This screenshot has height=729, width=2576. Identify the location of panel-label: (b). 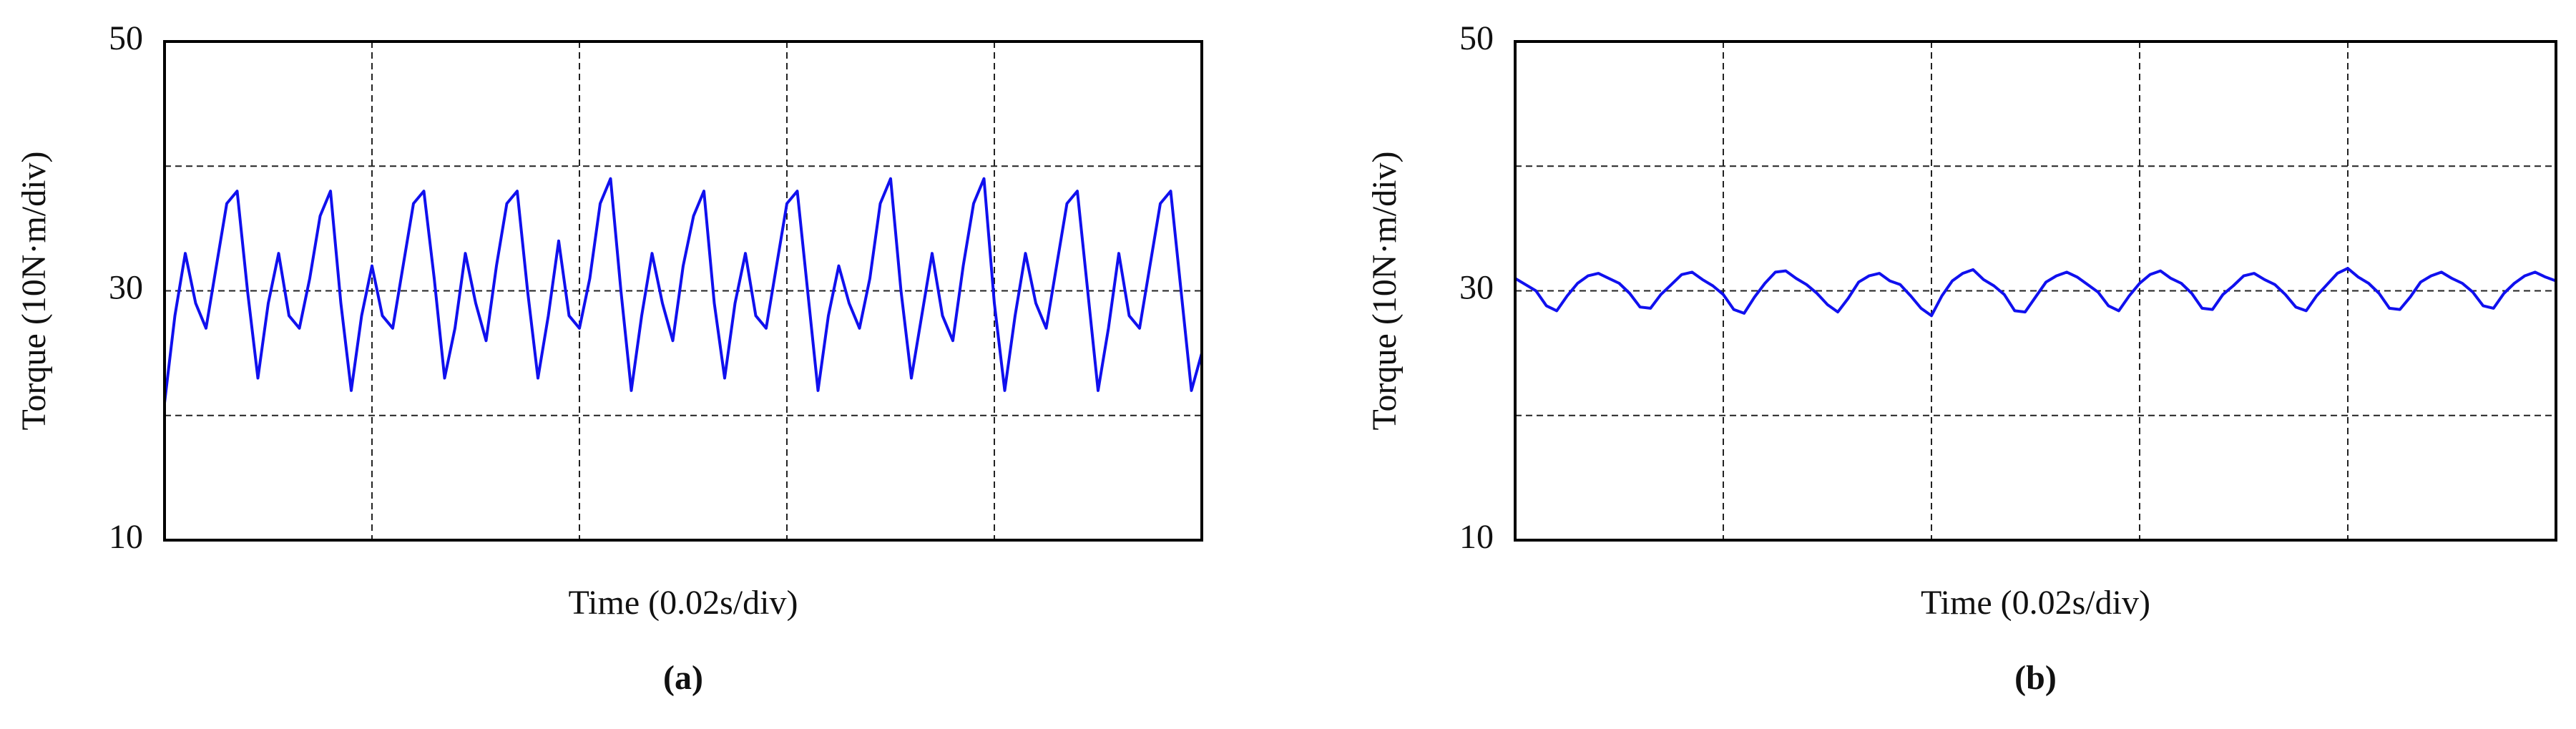
(2036, 678).